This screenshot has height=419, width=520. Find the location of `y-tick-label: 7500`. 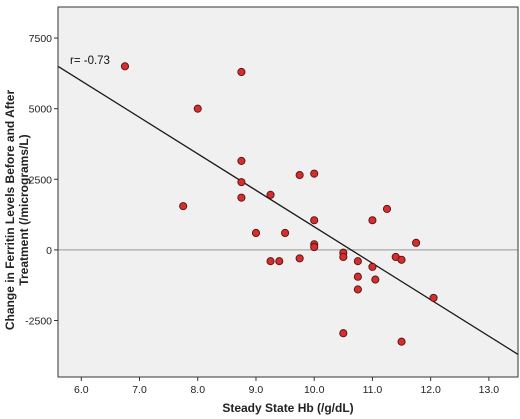

y-tick-label: 7500 is located at coordinates (41, 39).